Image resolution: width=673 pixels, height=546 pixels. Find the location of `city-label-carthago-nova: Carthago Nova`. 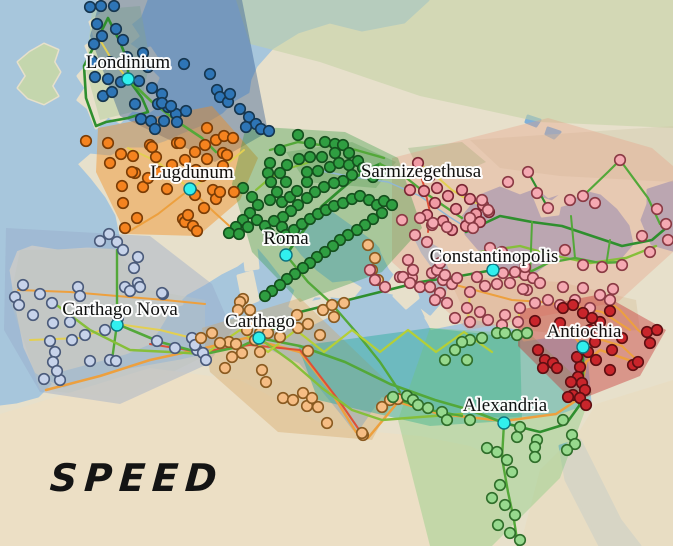

city-label-carthago-nova: Carthago Nova is located at coordinates (120, 309).